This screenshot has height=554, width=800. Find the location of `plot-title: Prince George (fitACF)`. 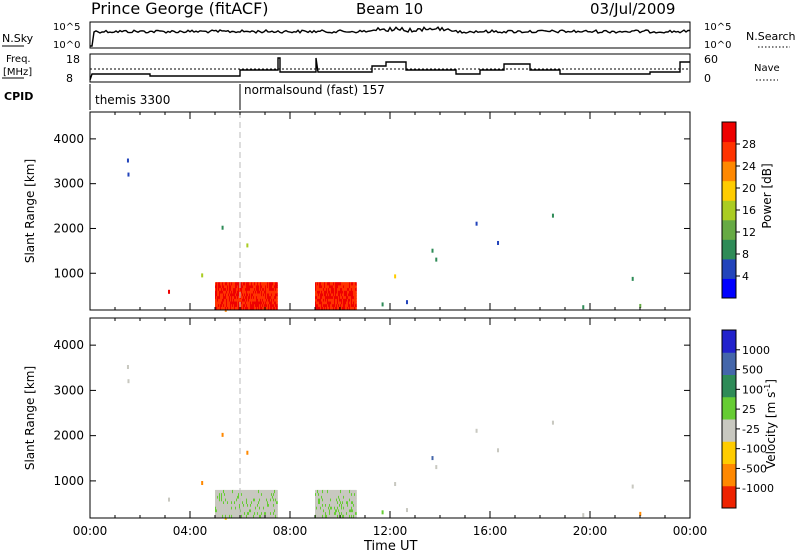

plot-title: Prince George (fitACF) is located at coordinates (180, 9).